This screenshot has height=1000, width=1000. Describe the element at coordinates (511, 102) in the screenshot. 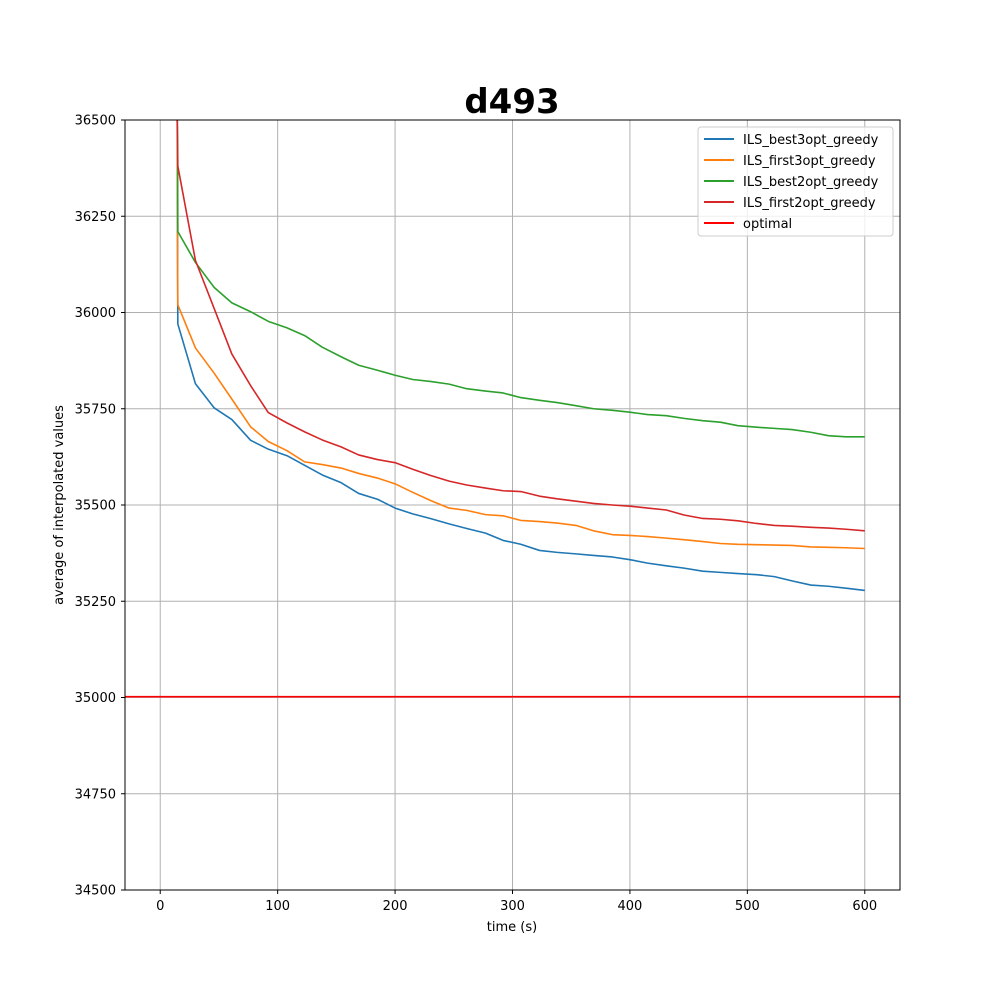

I see `chart-title: d493` at that location.